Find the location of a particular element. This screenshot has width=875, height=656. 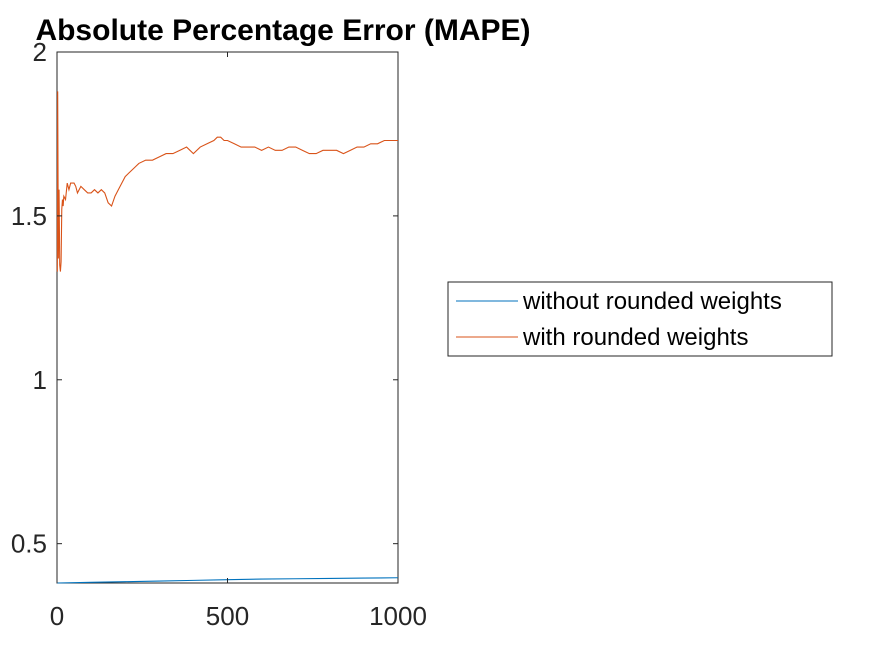

legend-box is located at coordinates (640, 319).